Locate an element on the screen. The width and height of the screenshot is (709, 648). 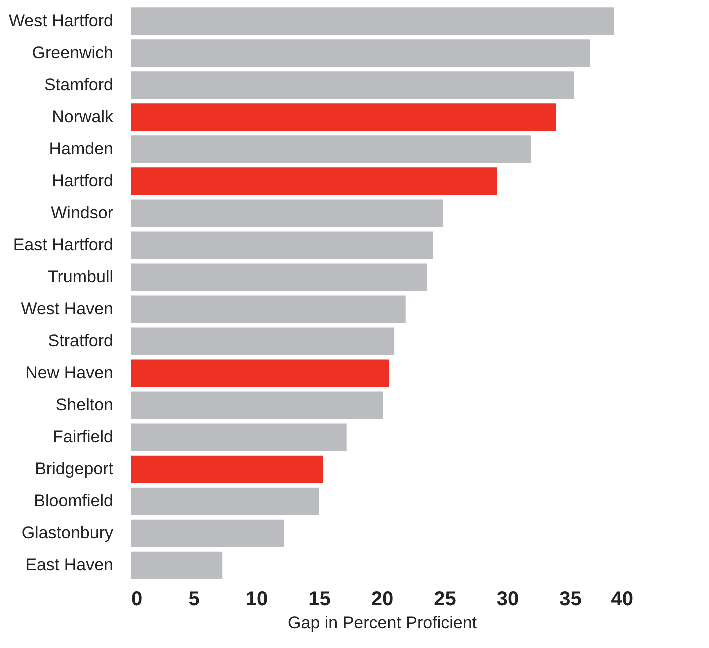
y-tick-label: Fairfield is located at coordinates (83, 437).